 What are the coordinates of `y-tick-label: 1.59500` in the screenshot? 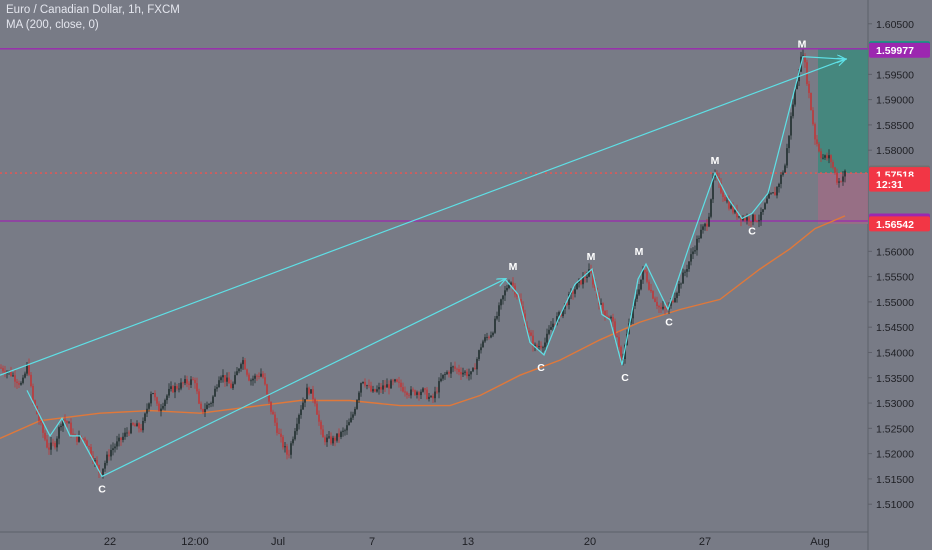 It's located at (895, 75).